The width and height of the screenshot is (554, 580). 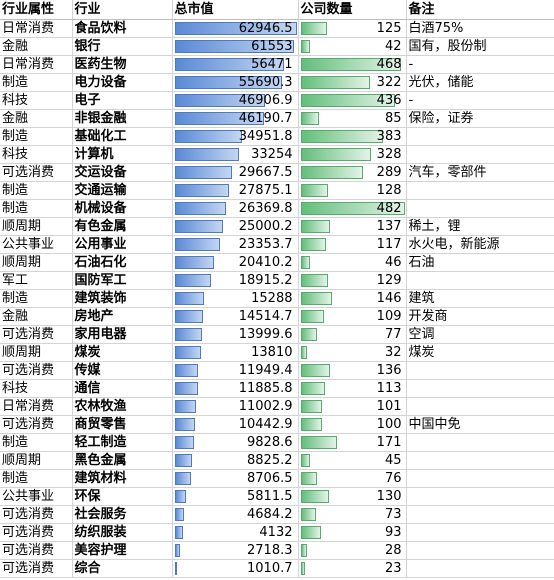 What do you see at coordinates (122, 280) in the screenshot?
I see `cell-industry: 国防军工` at bounding box center [122, 280].